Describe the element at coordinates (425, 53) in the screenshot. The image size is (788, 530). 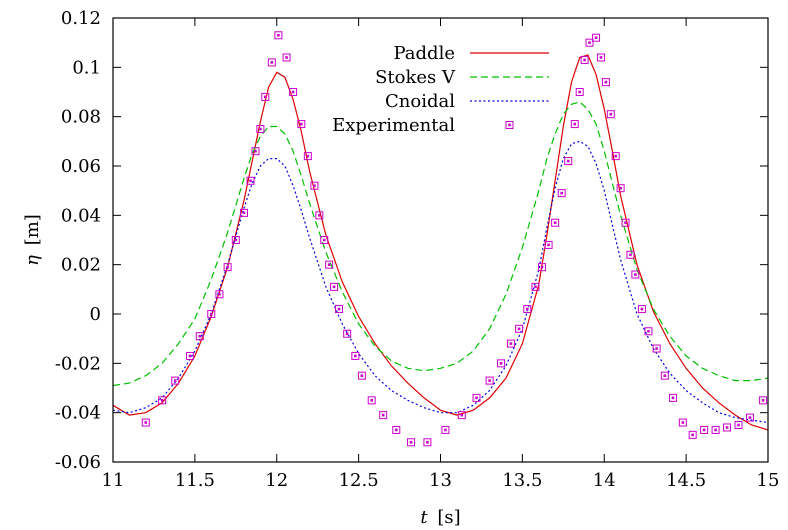
I see `legend-label-paddle: Paddle` at that location.